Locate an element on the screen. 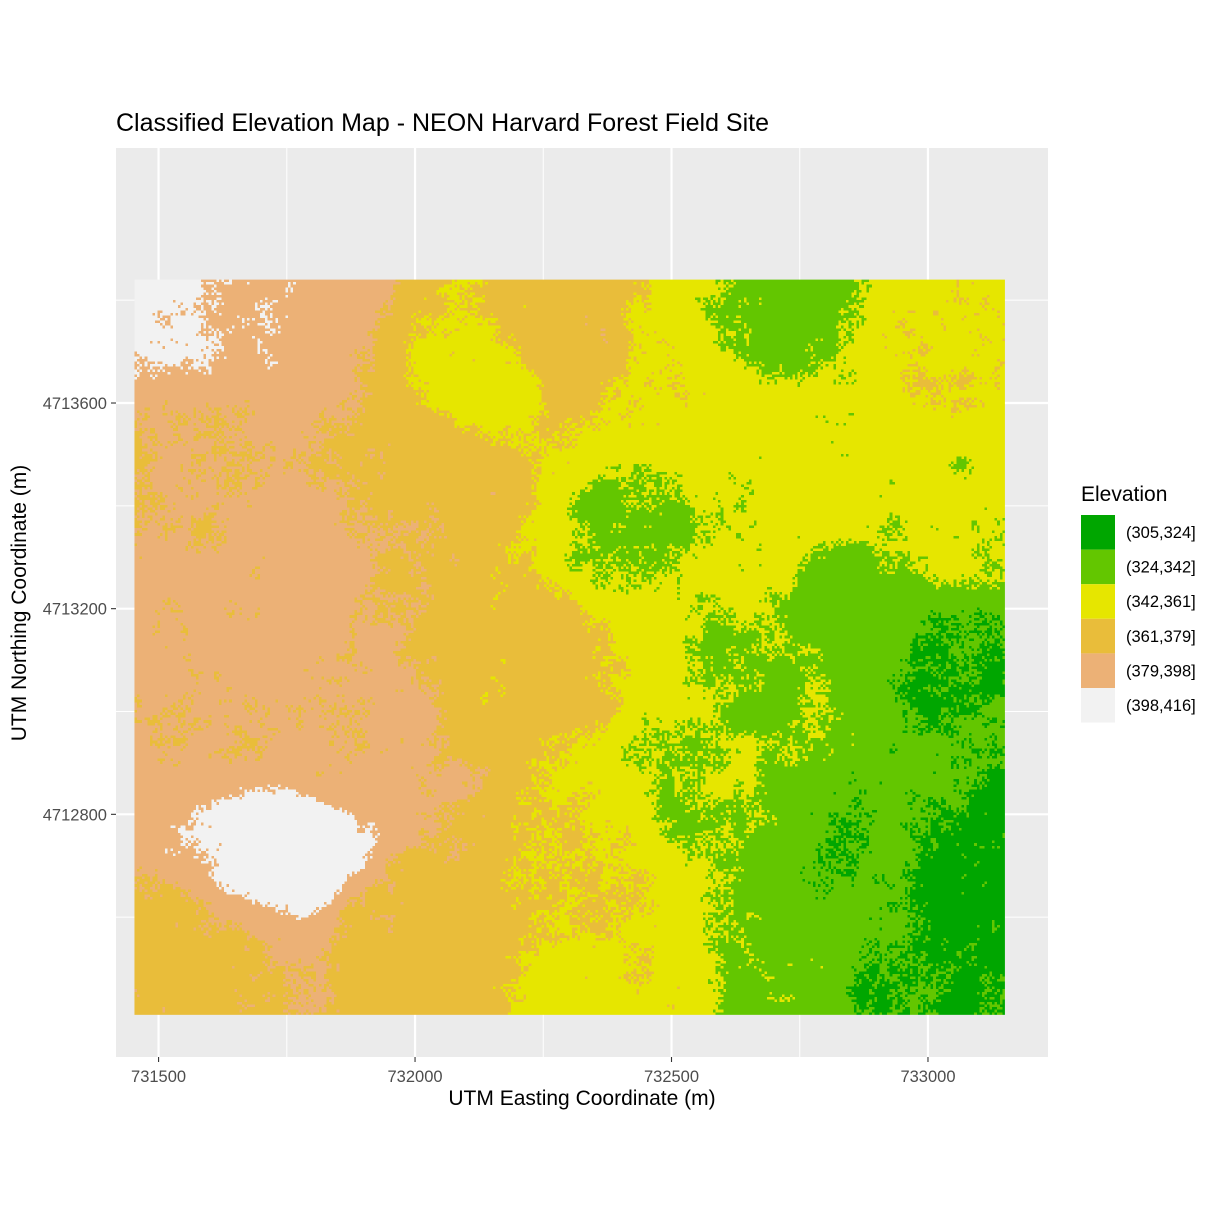 The width and height of the screenshot is (1224, 1224). y-tick-label: 4713200 is located at coordinates (75, 610).